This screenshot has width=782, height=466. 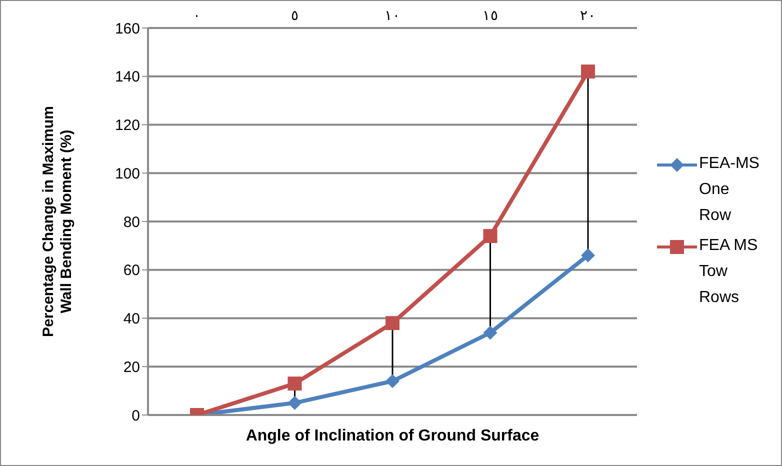 I want to click on y-tick-label: 20, so click(x=131, y=367).